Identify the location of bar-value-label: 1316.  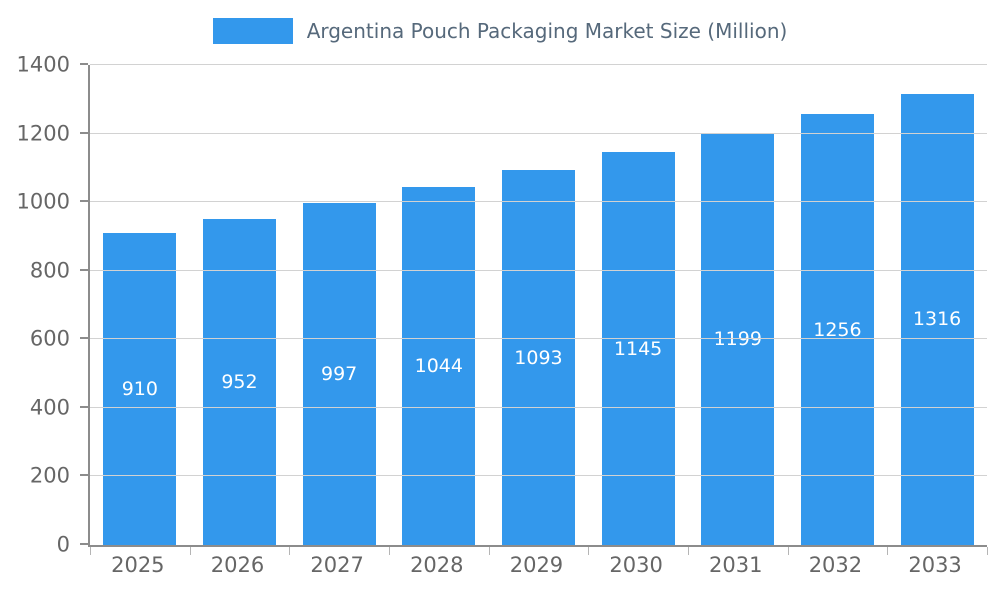
(937, 319).